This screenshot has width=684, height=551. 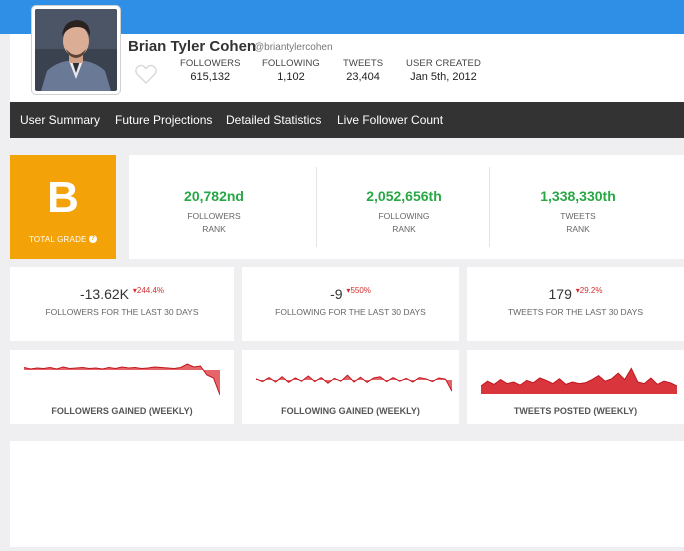 I want to click on help-icon: ?, so click(x=93, y=239).